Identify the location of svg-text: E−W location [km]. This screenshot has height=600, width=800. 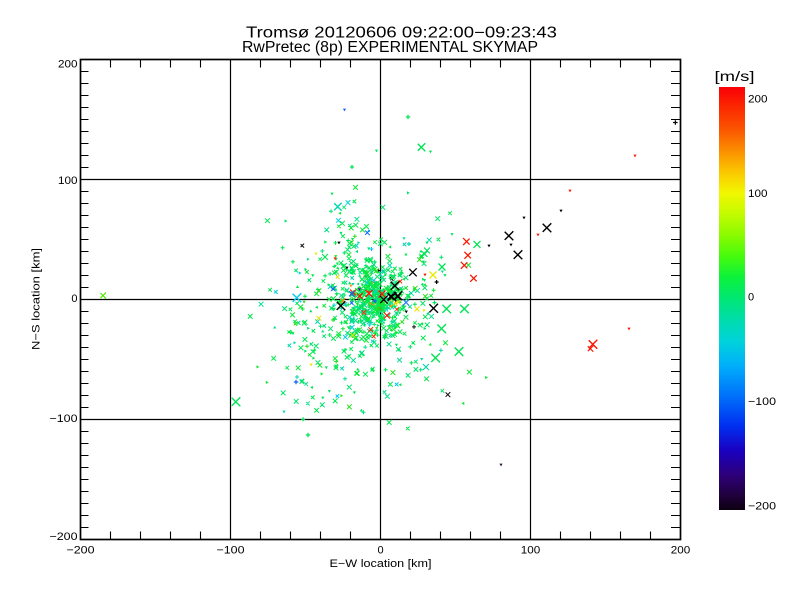
(381, 564).